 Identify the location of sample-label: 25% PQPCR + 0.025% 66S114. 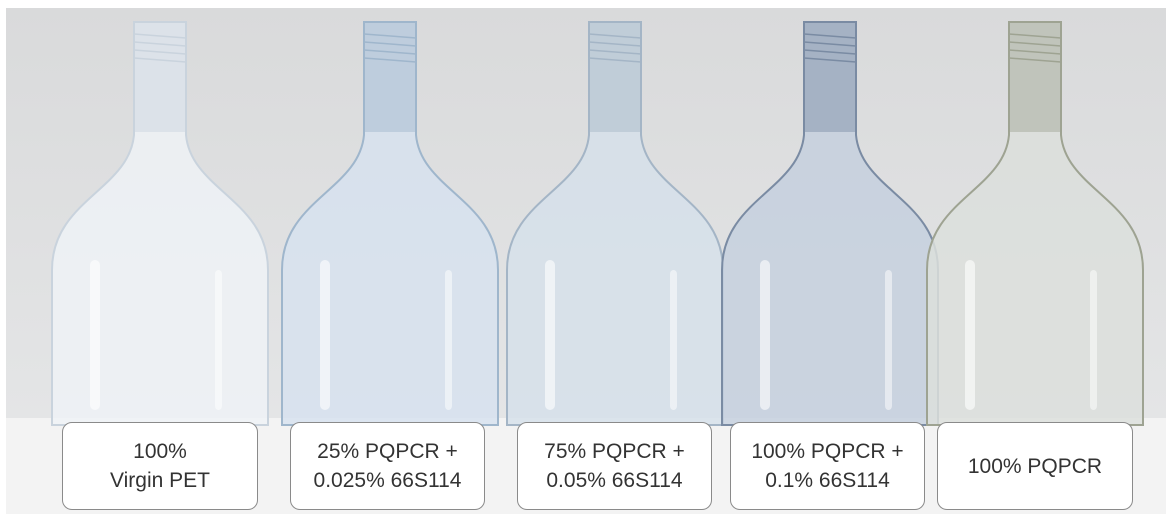
(387, 466).